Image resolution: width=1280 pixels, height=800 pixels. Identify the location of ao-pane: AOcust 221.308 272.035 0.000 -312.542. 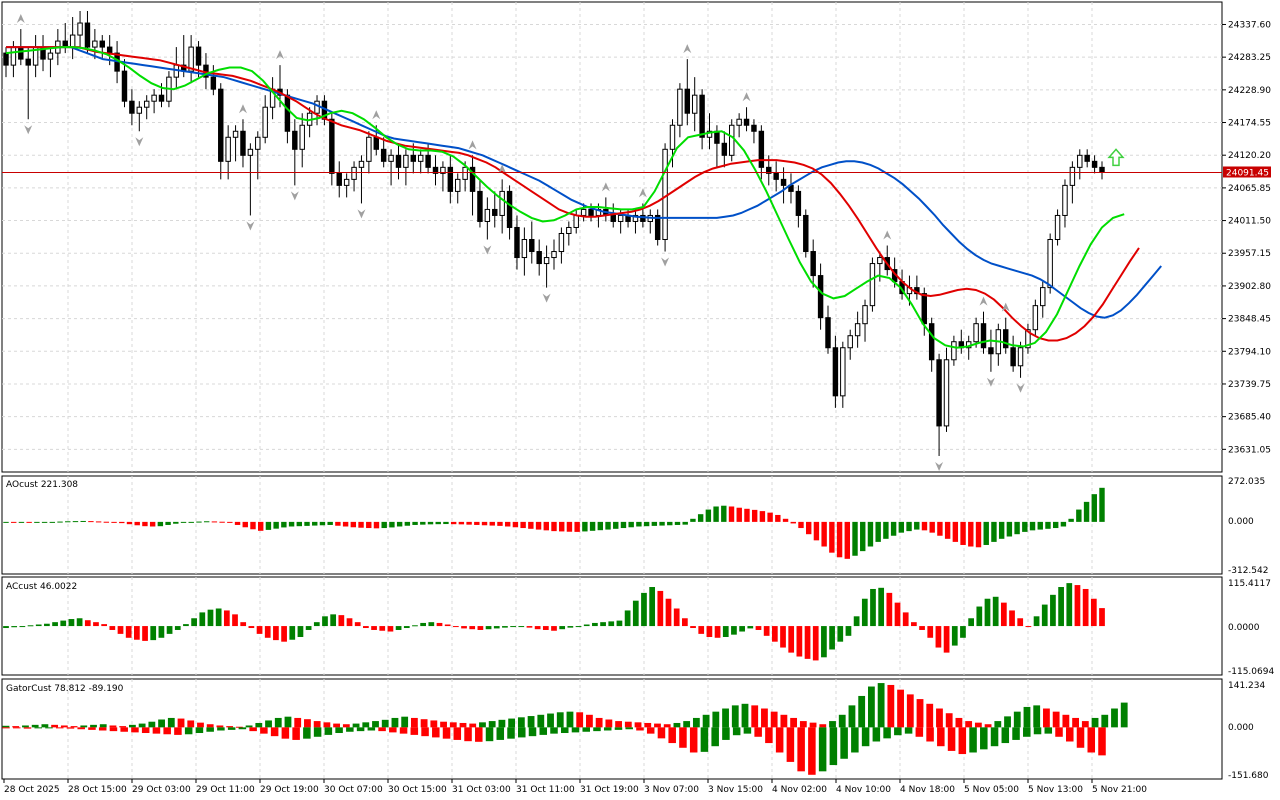
(634, 525).